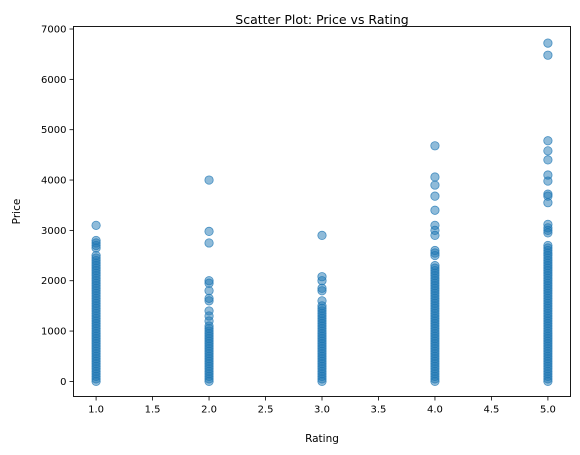  What do you see at coordinates (96, 410) in the screenshot?
I see `x-tick-label: 1.0` at bounding box center [96, 410].